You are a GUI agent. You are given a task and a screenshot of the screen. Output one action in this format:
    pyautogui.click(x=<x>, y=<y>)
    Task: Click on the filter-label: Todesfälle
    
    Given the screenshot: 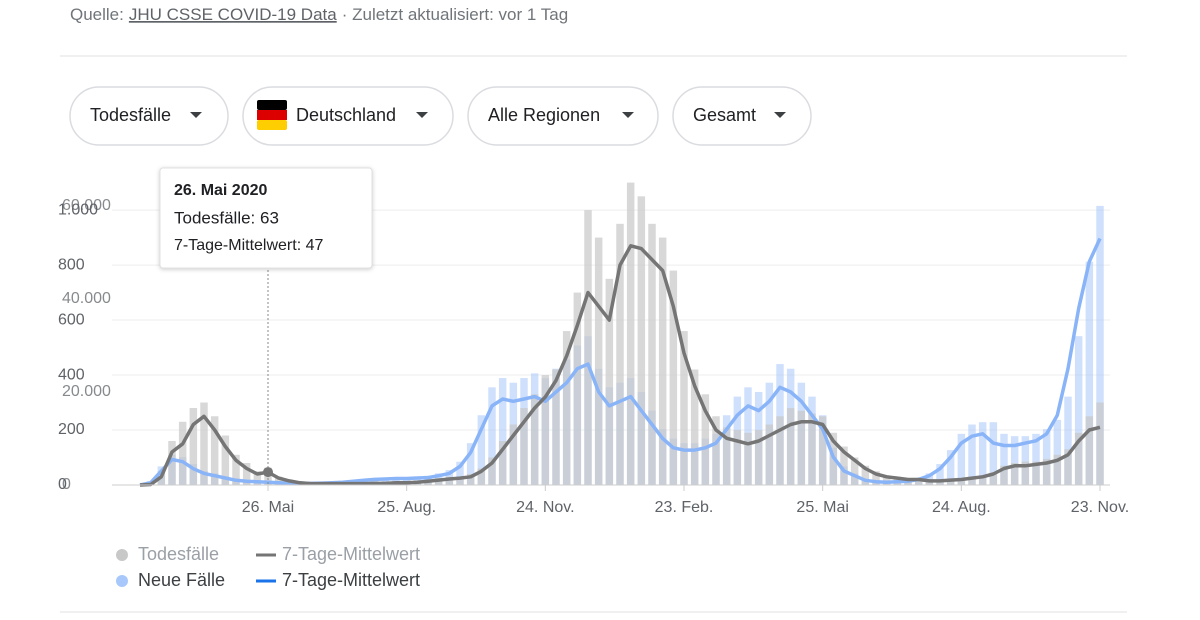 What is the action you would take?
    pyautogui.click(x=130, y=115)
    